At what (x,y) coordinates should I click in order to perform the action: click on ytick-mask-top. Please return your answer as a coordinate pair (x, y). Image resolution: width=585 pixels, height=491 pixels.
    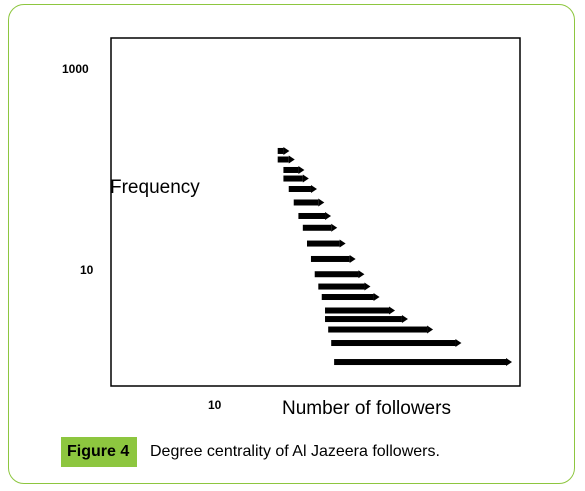
    Looking at the image, I should click on (77, 70).